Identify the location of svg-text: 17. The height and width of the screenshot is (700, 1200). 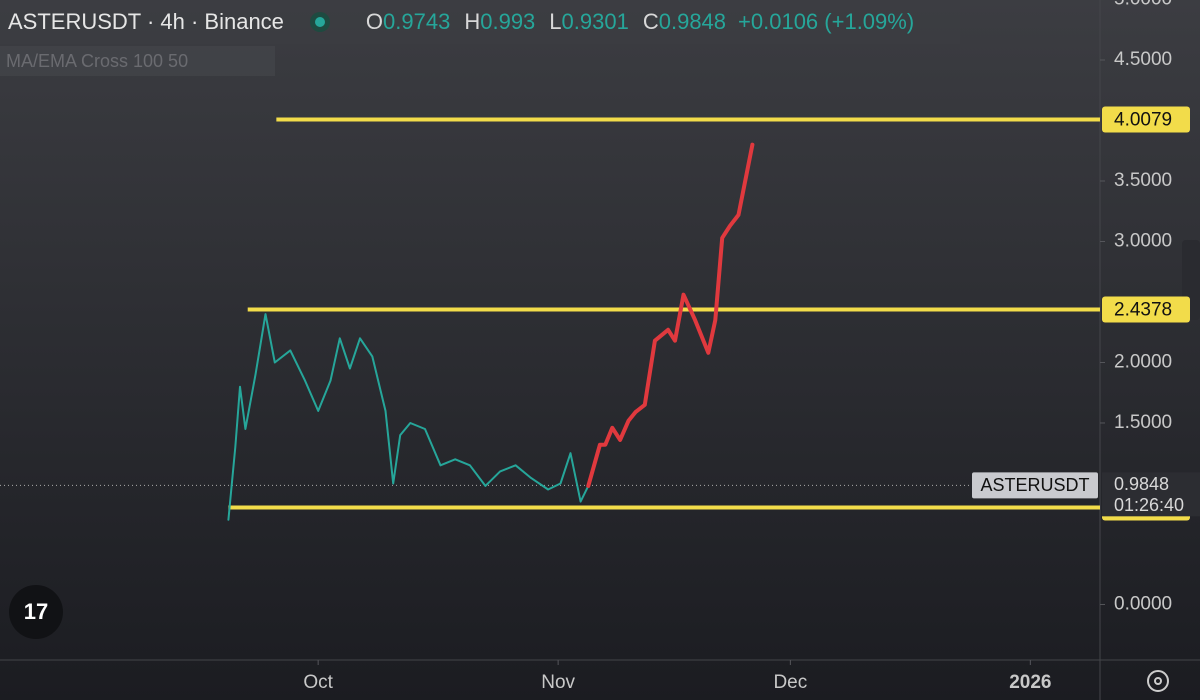
(36, 611).